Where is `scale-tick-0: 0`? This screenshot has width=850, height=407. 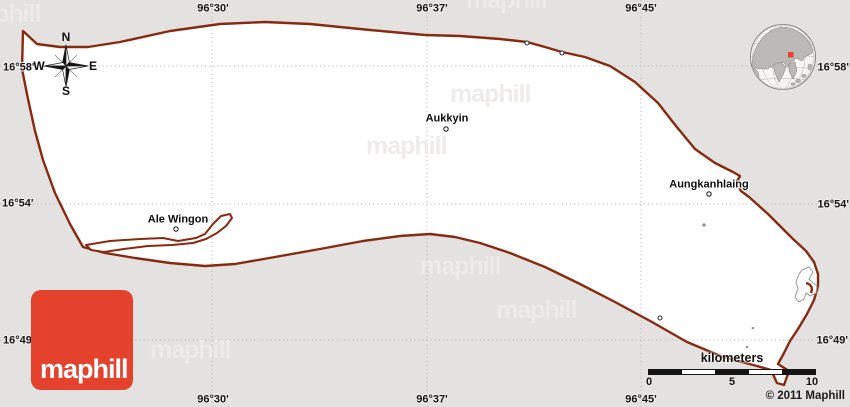
scale-tick-0: 0 is located at coordinates (649, 382).